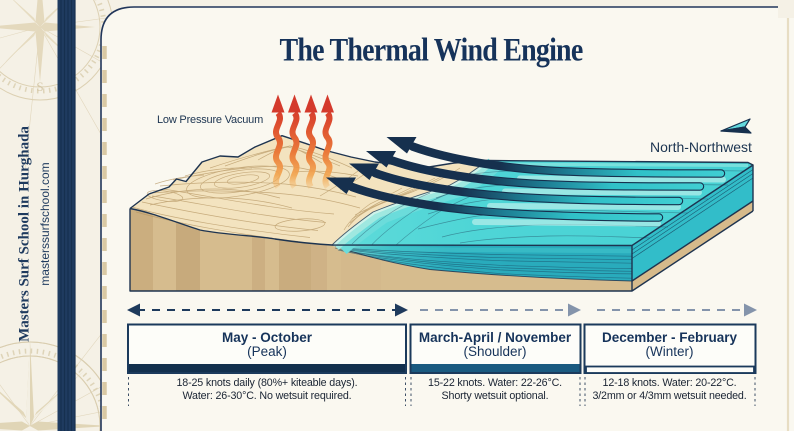  Describe the element at coordinates (39, 86) in the screenshot. I see `svg-text: S` at that location.